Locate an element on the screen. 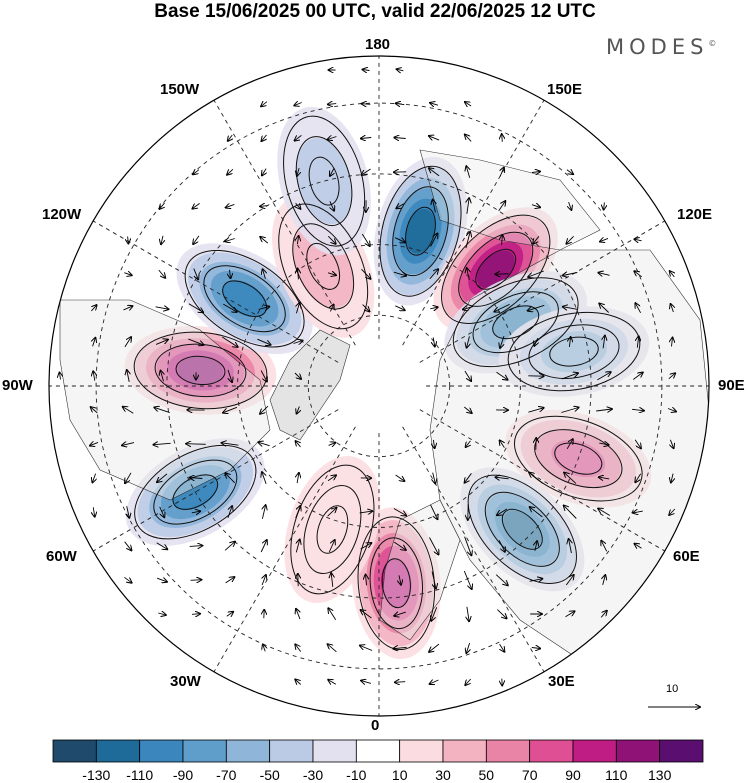  latitude-circle is located at coordinates (379, 386).